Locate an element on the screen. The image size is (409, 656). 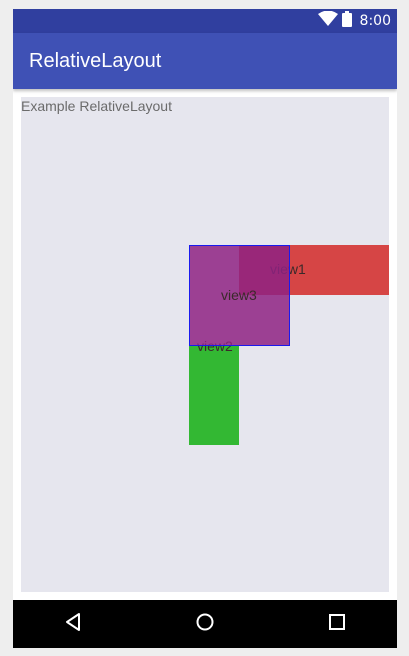
back-icon is located at coordinates (73, 624).